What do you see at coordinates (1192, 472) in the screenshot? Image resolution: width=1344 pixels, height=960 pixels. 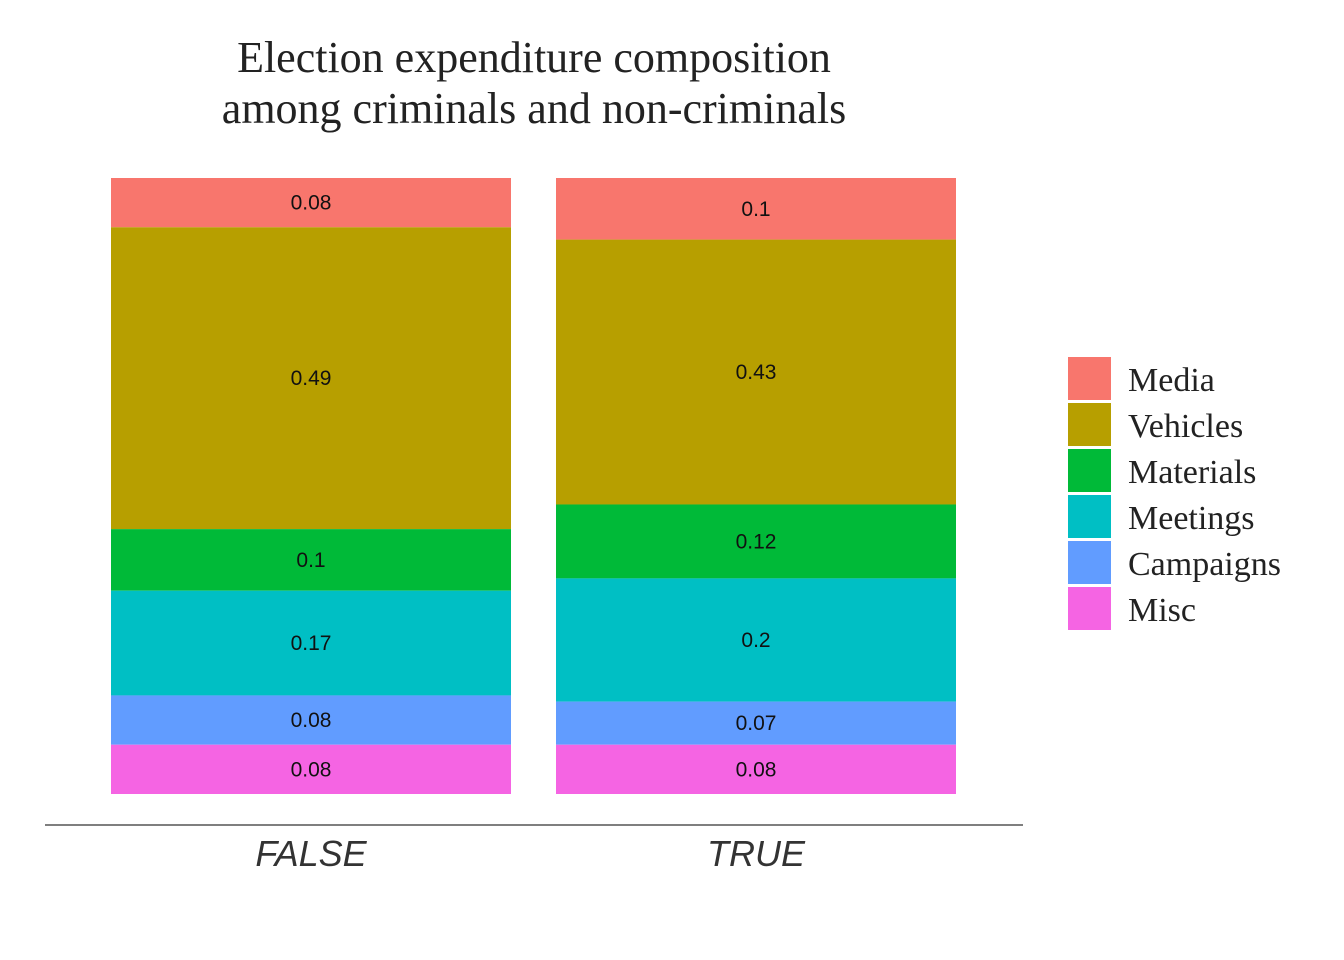 I see `legend-label-materials: Materials` at bounding box center [1192, 472].